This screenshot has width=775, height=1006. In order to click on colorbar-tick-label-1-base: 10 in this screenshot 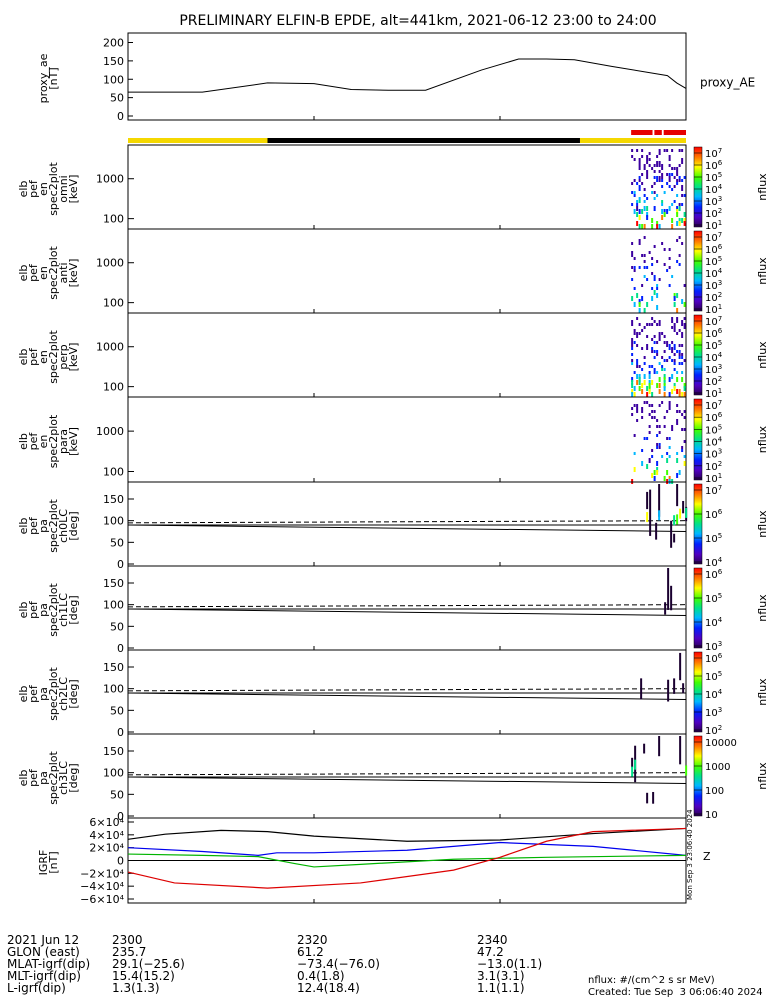, I will do `click(711, 418)`.